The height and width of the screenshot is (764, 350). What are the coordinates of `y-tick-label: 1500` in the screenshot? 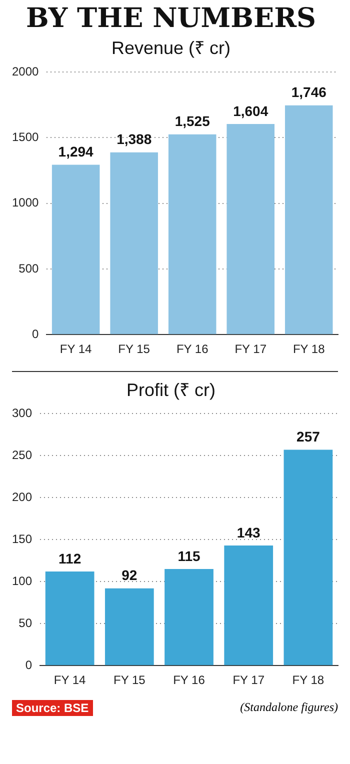 It's located at (26, 137).